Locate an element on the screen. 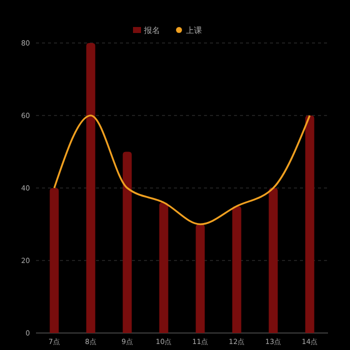 This screenshot has height=350, width=350. legend-label: 报名 is located at coordinates (151, 30).